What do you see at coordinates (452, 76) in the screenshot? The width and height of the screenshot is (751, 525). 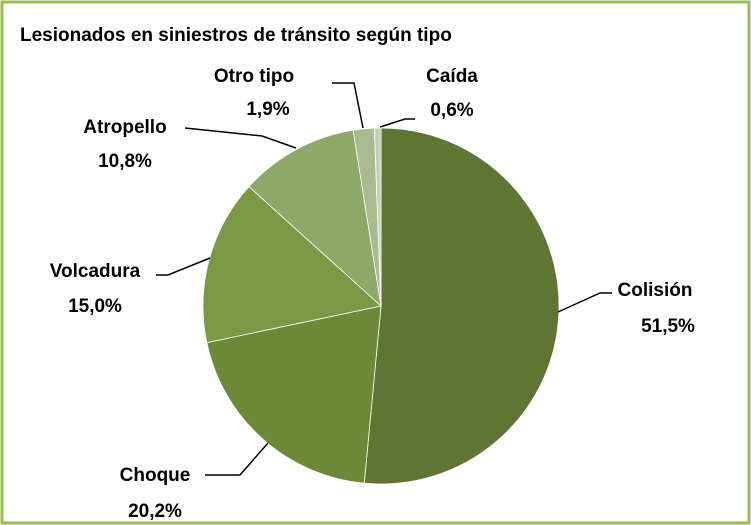 I see `slice-label: Caída` at bounding box center [452, 76].